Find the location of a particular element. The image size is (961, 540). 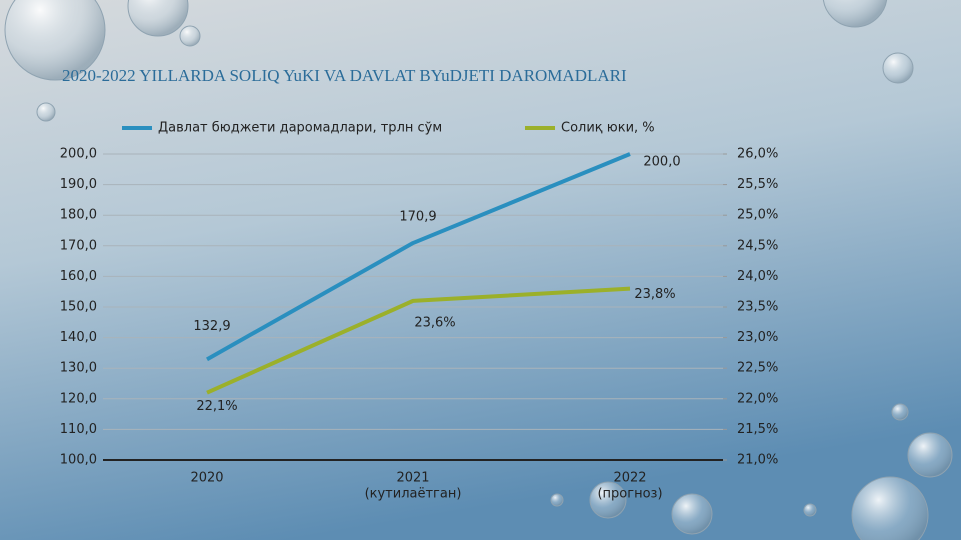

y-tick-label: 130,0 is located at coordinates (78, 368).